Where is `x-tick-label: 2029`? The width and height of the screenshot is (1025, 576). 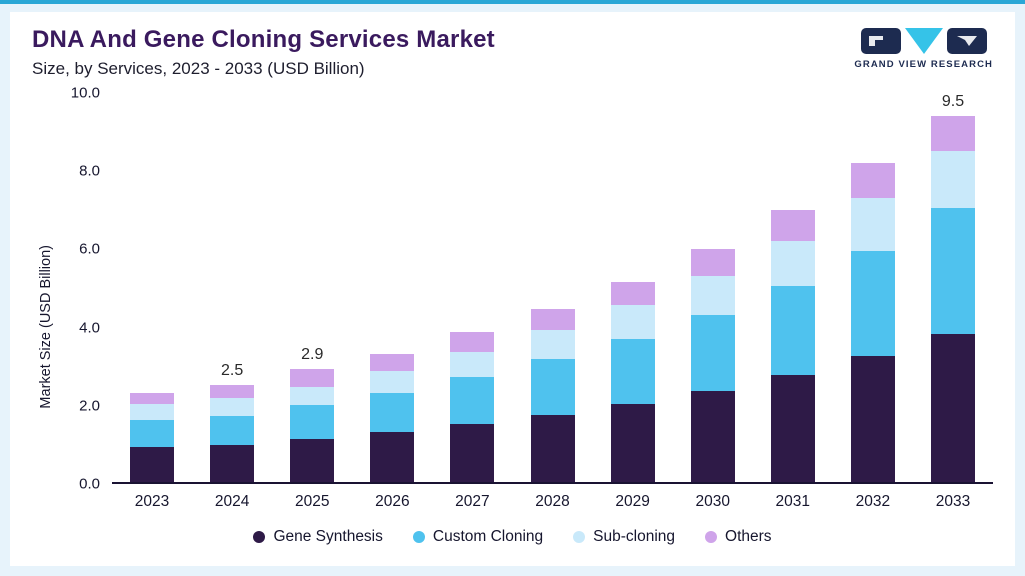
x-tick-label: 2029 is located at coordinates (632, 501).